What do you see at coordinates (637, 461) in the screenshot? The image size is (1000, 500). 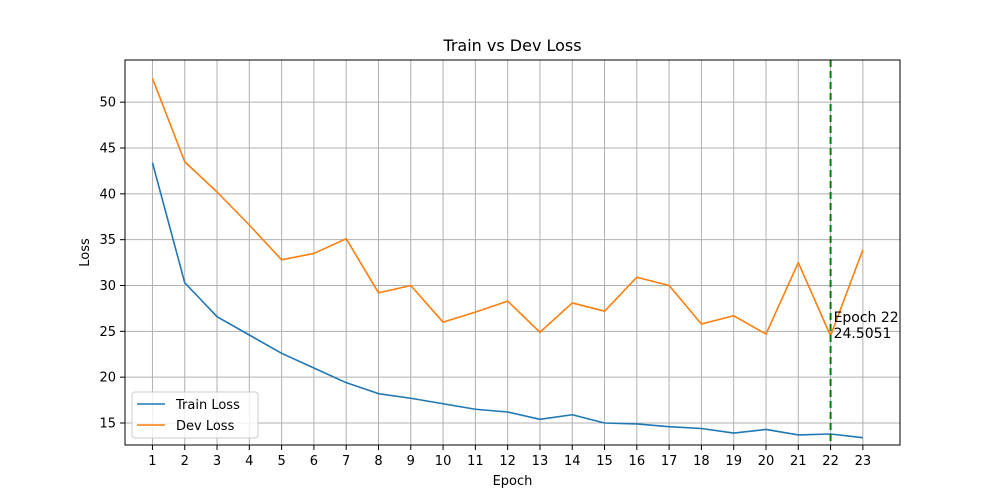 I see `x-tick-label: 16` at bounding box center [637, 461].